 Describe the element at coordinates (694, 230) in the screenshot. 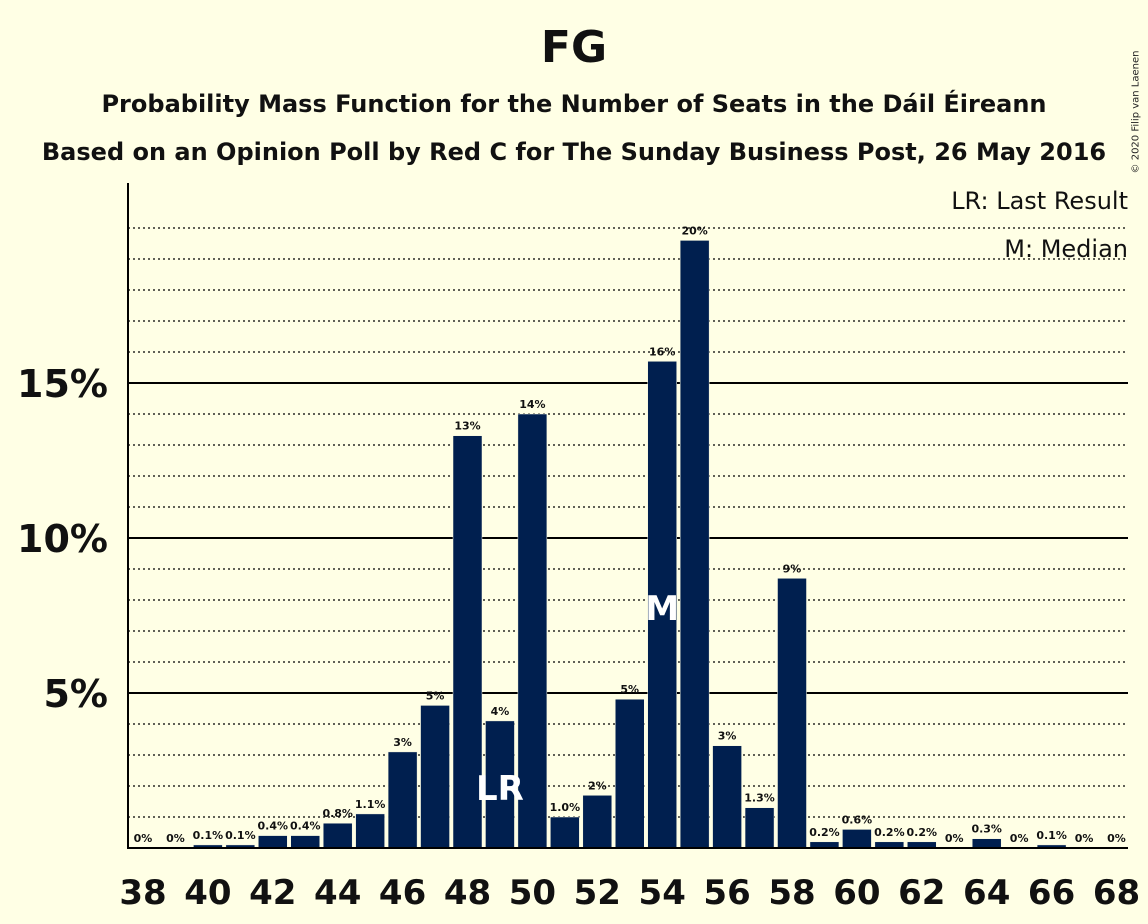

I see `data-label: 20%` at that location.